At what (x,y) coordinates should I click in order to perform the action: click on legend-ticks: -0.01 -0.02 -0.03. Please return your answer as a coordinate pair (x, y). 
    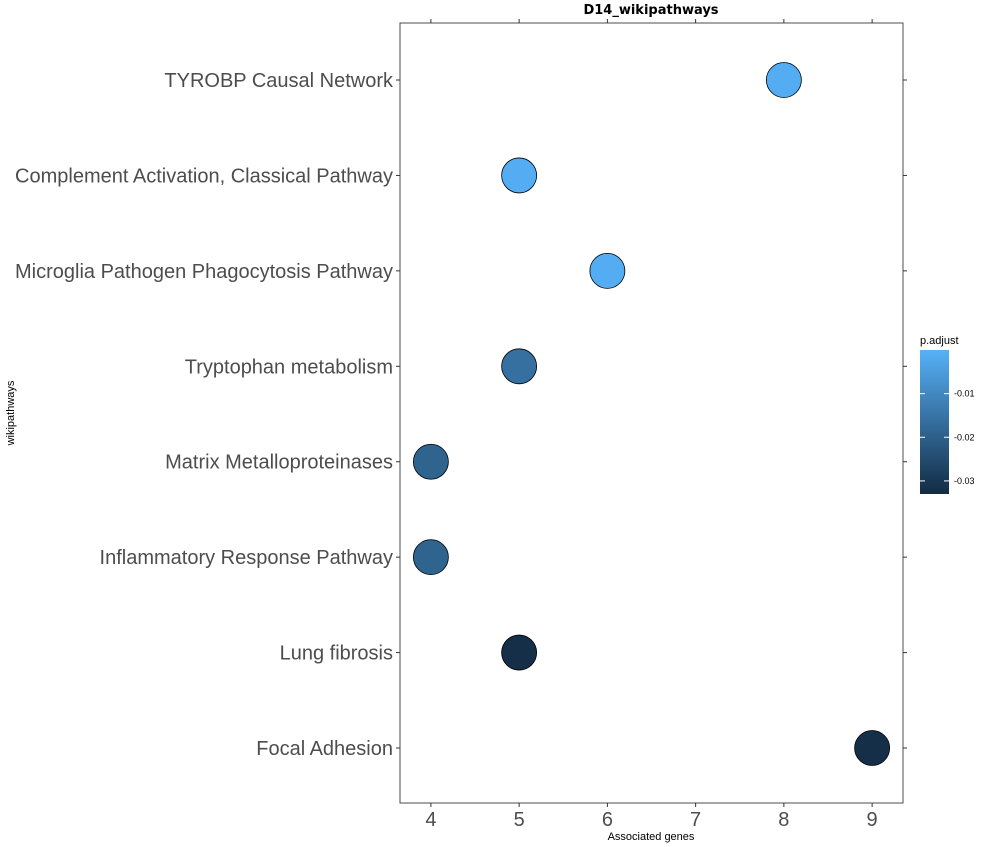
    Looking at the image, I should click on (947, 437).